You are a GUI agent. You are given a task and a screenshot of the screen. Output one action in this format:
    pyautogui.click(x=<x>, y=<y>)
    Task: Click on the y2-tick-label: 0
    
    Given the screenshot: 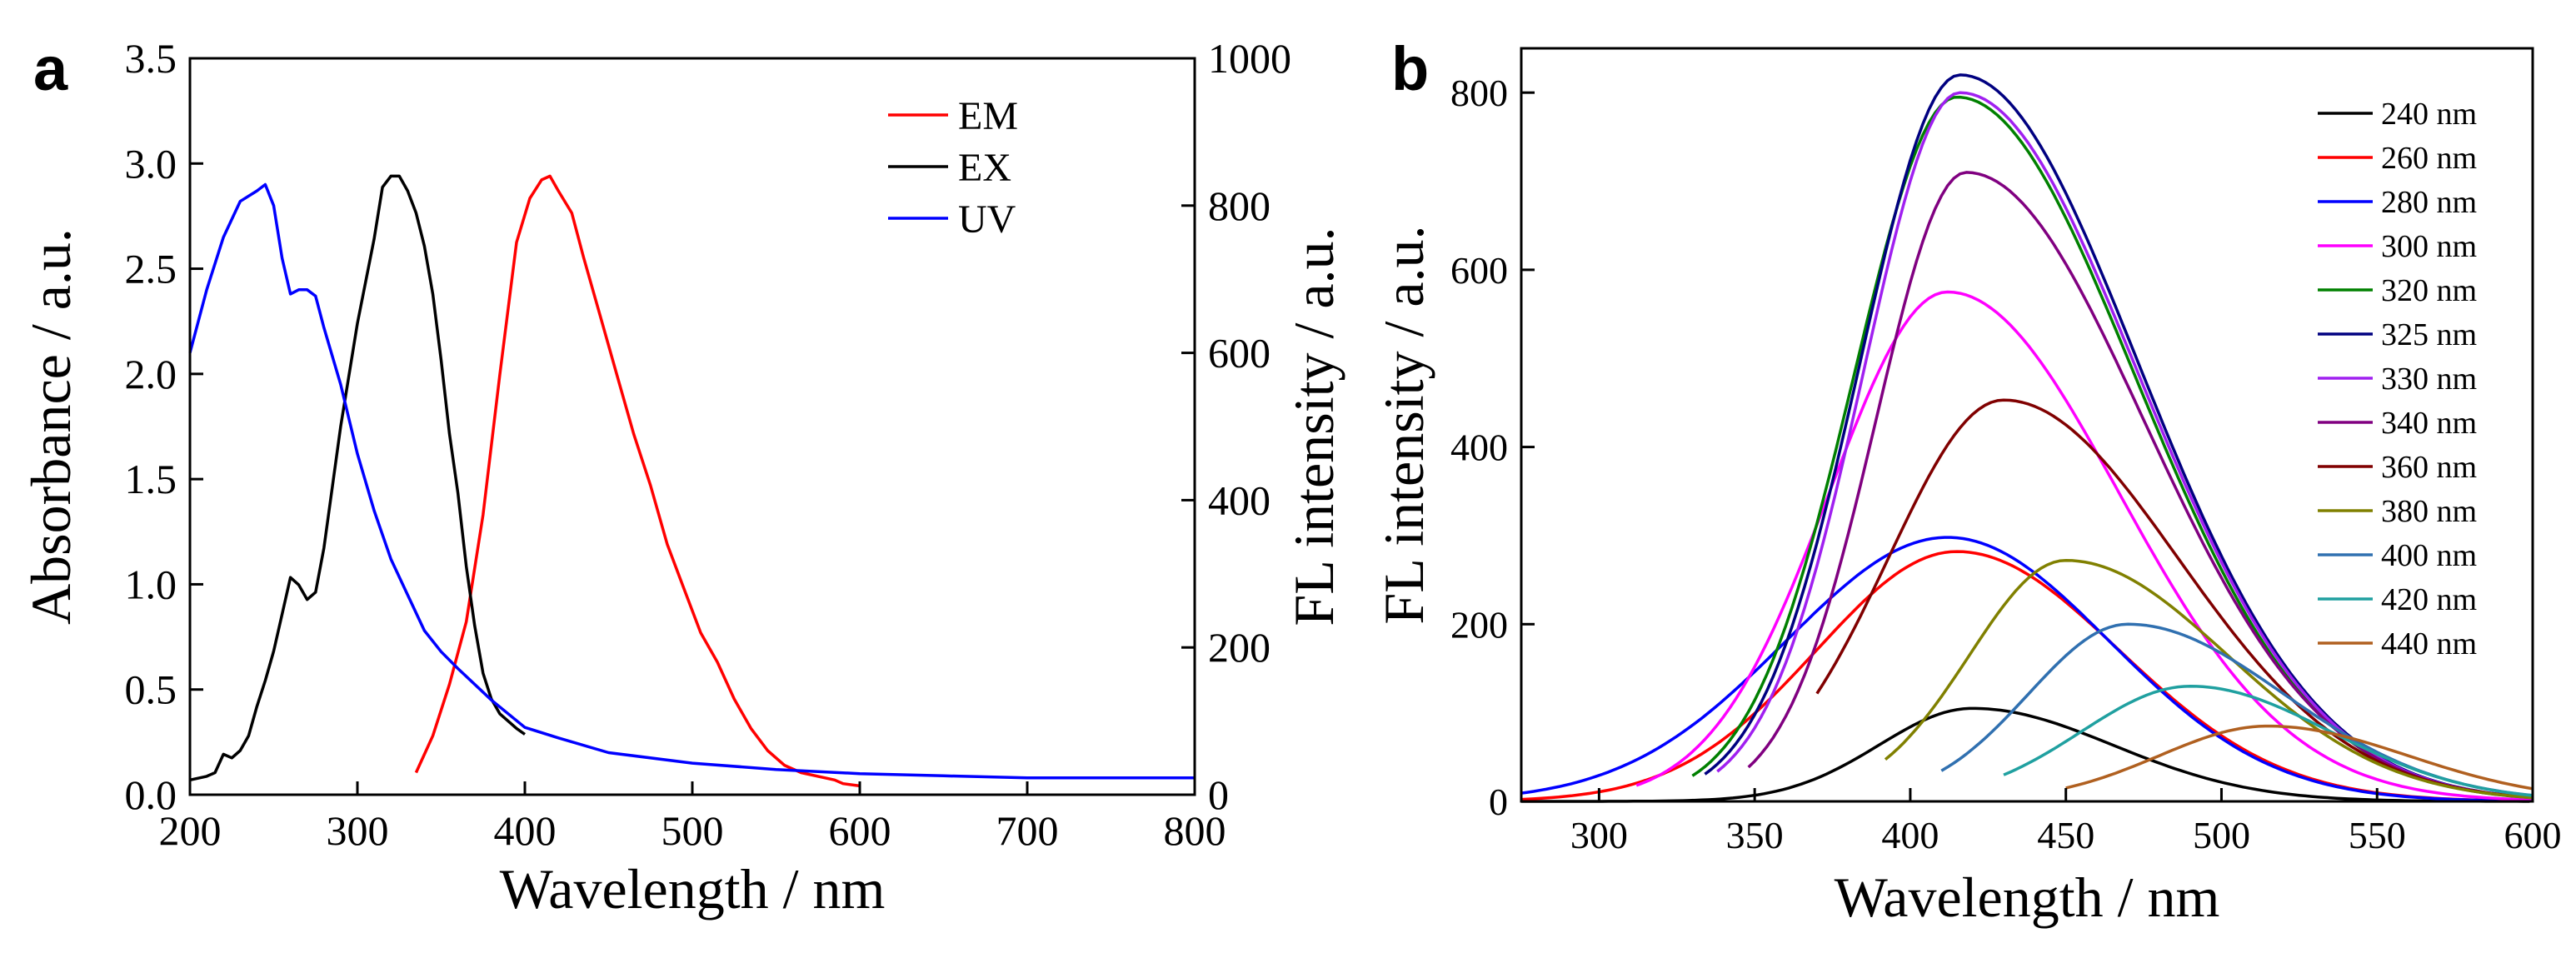 What is the action you would take?
    pyautogui.click(x=1218, y=794)
    